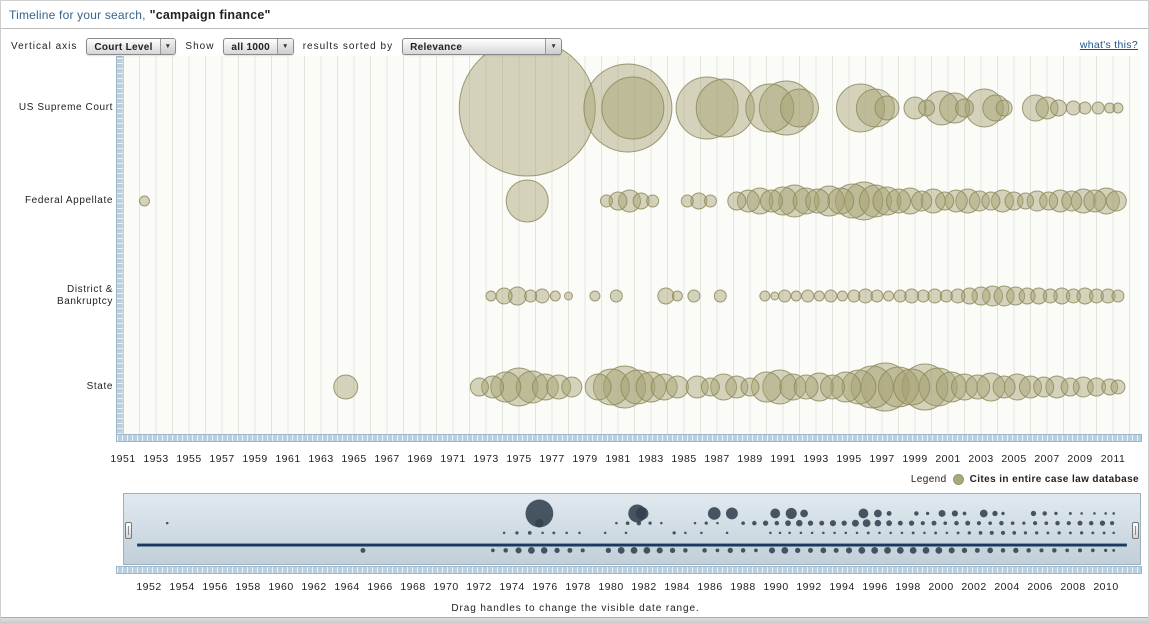  I want to click on bottom-scrollbar, so click(574, 620).